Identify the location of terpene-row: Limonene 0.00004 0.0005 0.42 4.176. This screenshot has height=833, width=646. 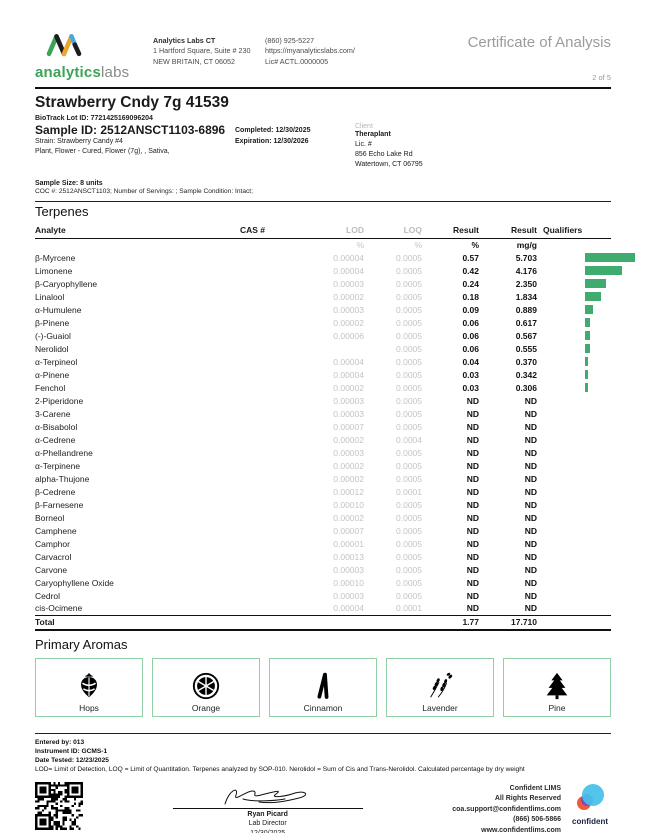
(328, 270).